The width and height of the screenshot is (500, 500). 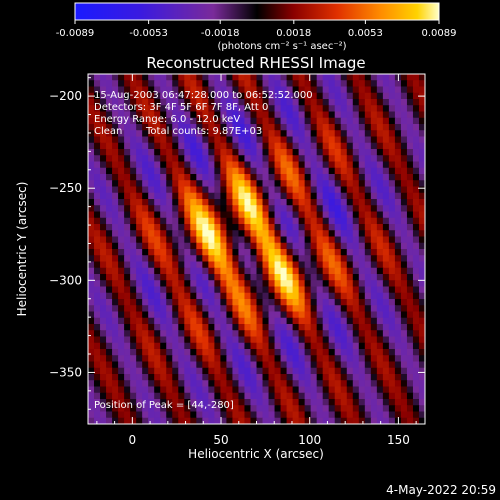 What do you see at coordinates (256, 454) in the screenshot?
I see `x-axis-label: Heliocentric X (arcsec)` at bounding box center [256, 454].